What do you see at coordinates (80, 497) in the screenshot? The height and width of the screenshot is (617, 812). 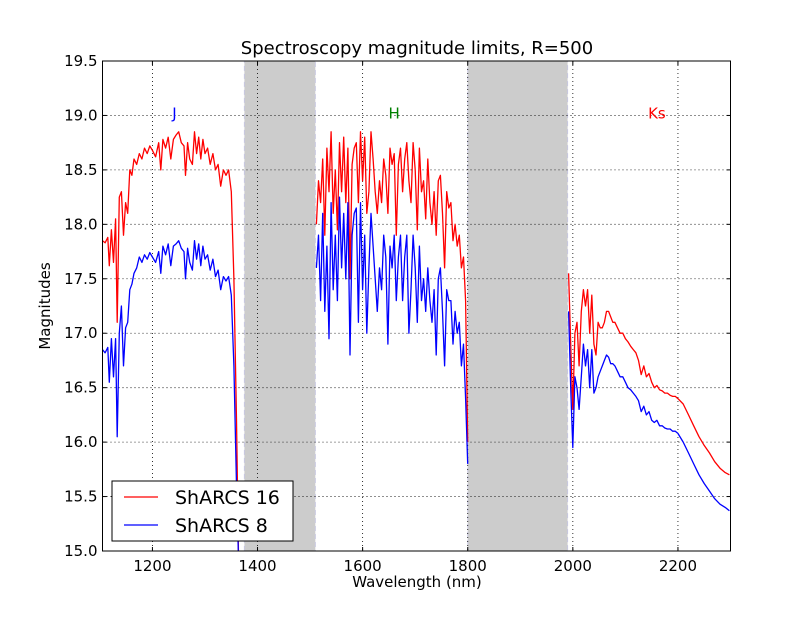 I see `y-tick-label: 15.5` at bounding box center [80, 497].